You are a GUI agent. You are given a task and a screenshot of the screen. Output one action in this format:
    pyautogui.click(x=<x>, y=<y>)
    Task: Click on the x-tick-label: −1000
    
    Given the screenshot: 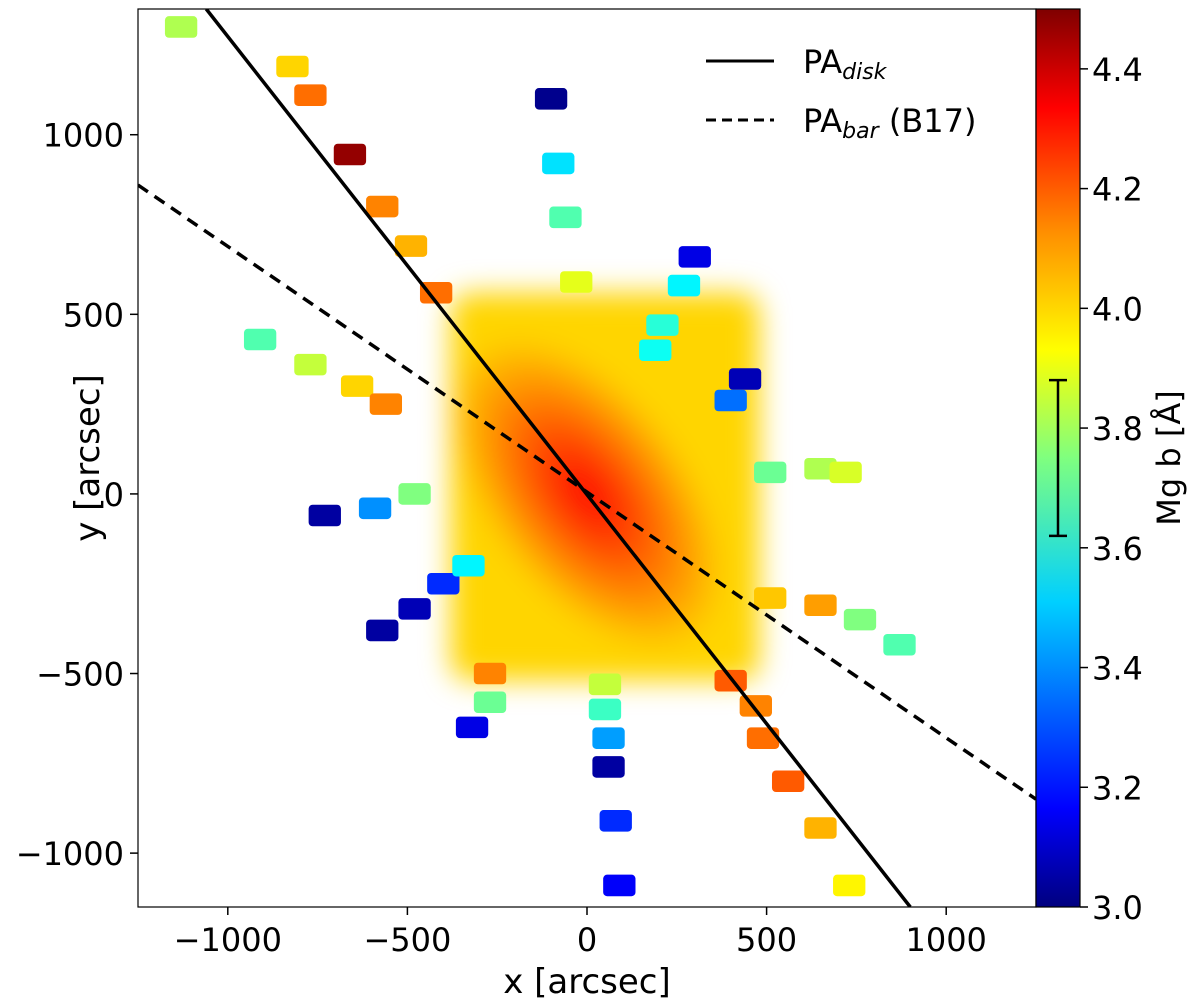 What is the action you would take?
    pyautogui.click(x=228, y=940)
    